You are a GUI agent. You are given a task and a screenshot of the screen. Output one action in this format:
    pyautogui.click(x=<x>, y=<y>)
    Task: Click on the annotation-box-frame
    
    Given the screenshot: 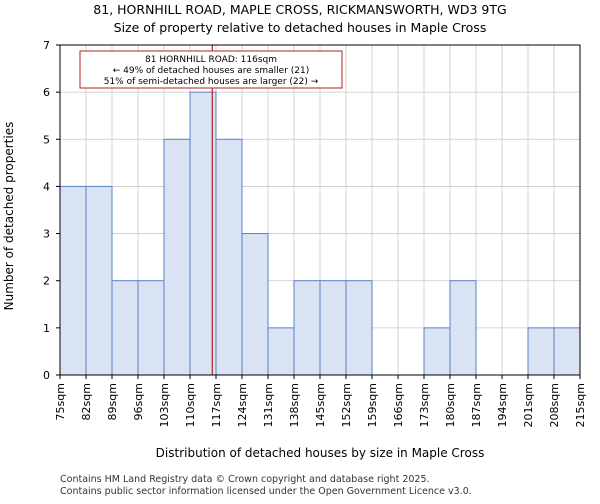 What is the action you would take?
    pyautogui.click(x=211, y=69)
    